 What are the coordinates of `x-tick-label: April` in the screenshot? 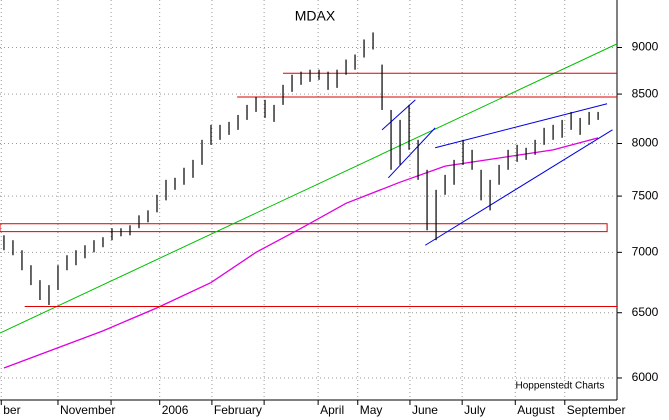 It's located at (332, 410).